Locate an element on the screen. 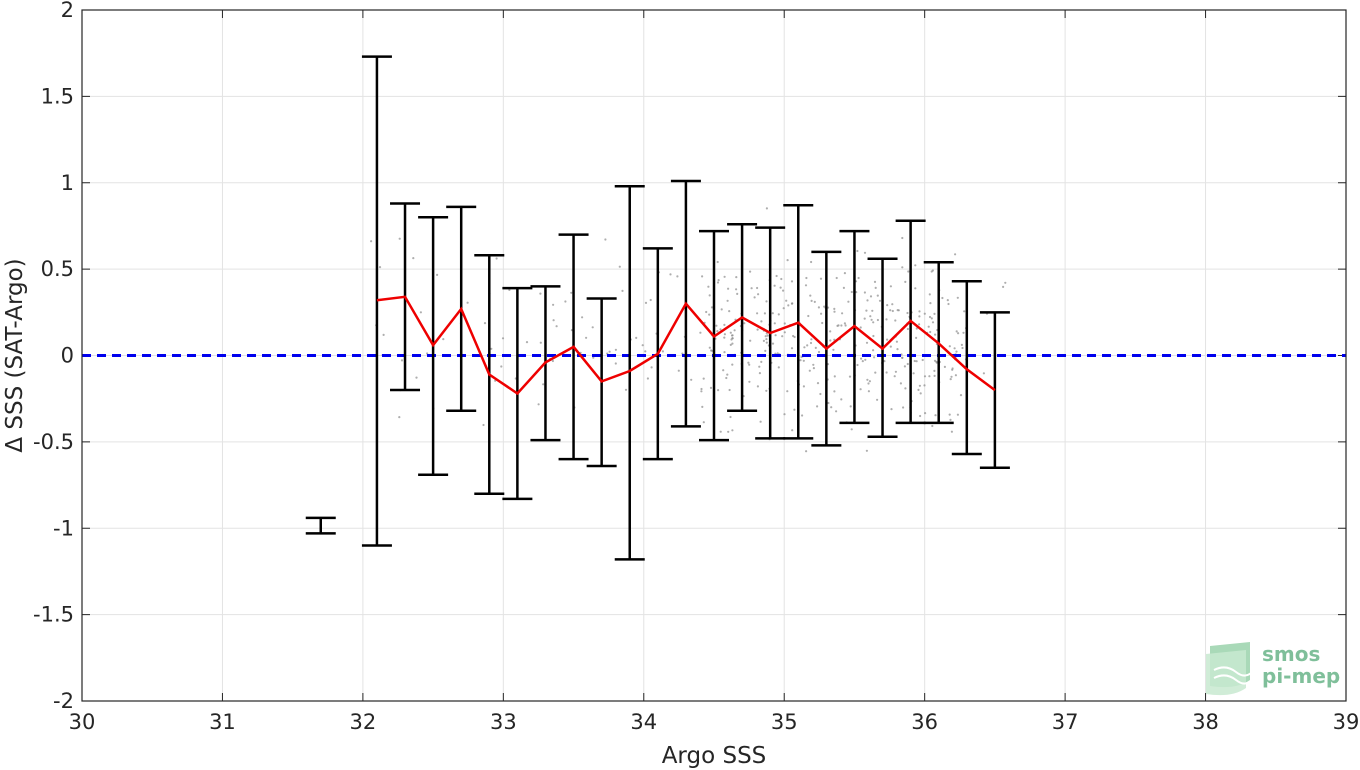  x-tick-label: 37 is located at coordinates (1065, 722).